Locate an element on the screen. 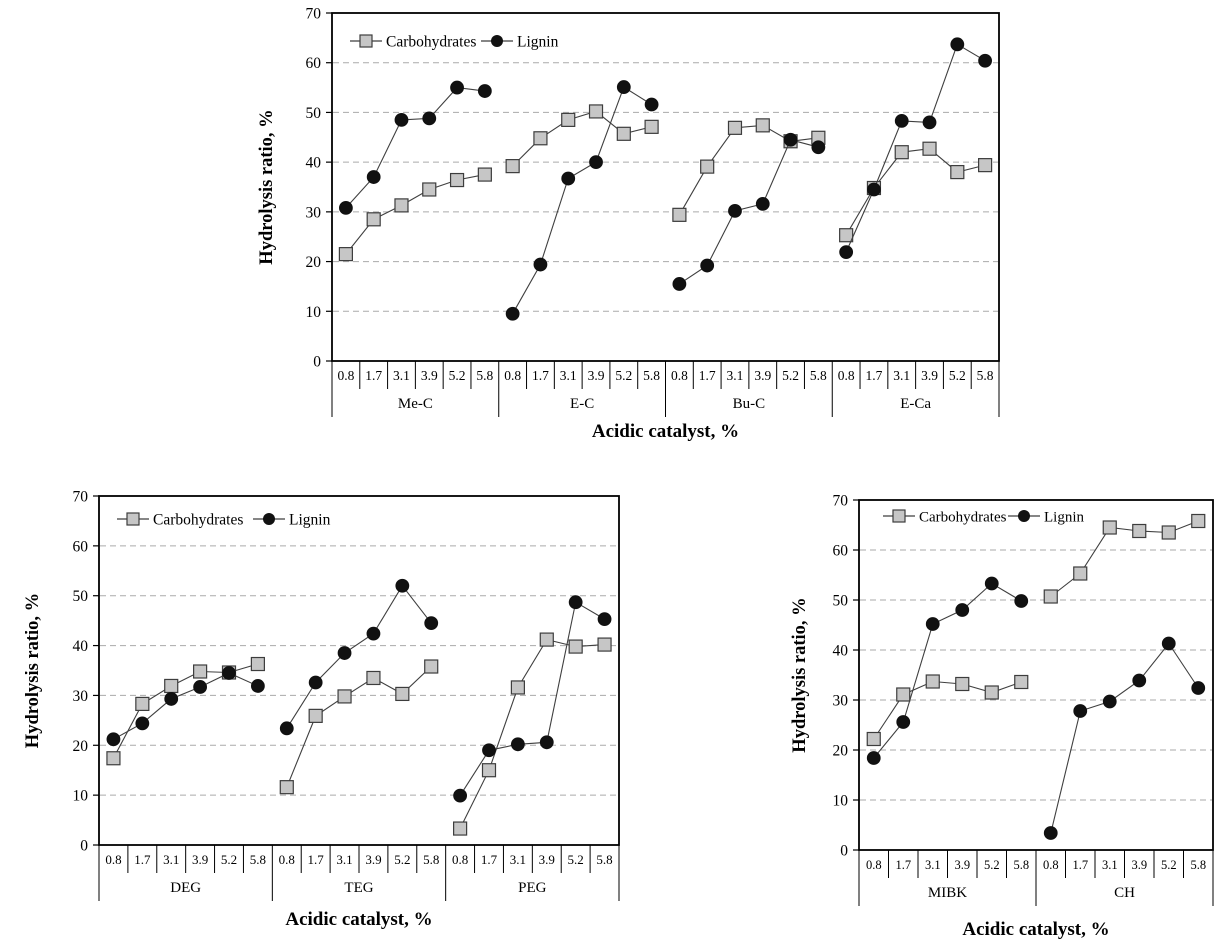 This screenshot has width=1229, height=949. y-tick-label: 20 is located at coordinates (841, 751).